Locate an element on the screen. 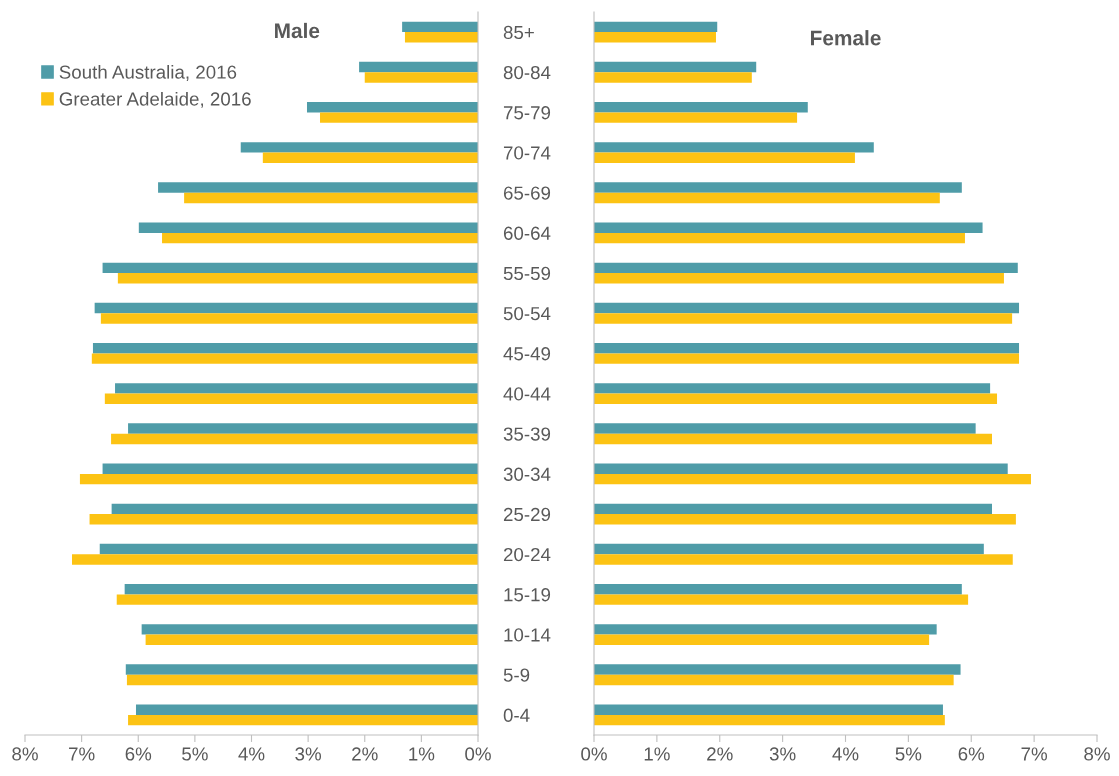  y-tick-label: 75-79 is located at coordinates (527, 113).